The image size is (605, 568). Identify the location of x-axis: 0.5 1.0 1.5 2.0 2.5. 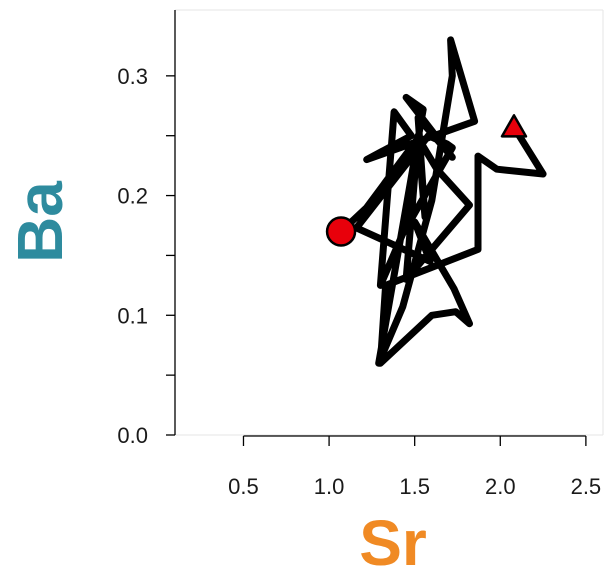
(415, 467).